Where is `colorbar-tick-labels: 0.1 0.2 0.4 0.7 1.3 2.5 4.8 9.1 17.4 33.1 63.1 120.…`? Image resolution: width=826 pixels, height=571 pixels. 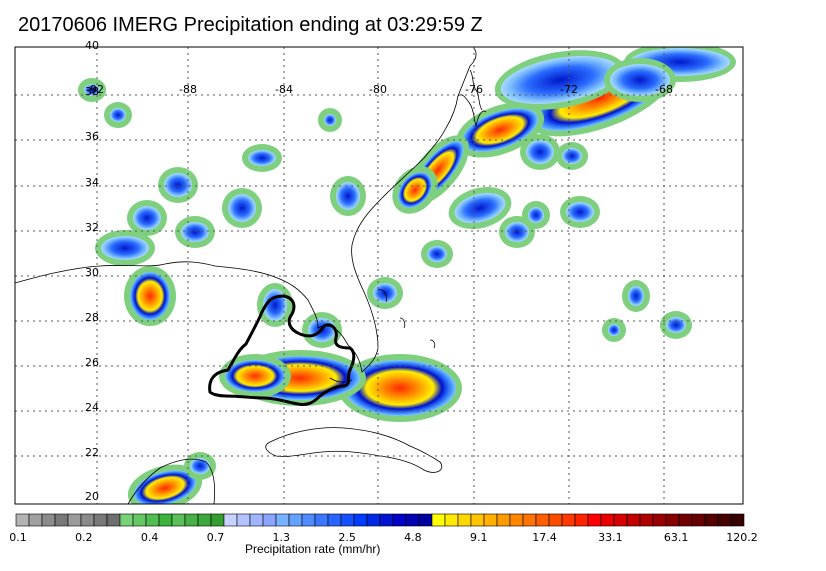 colorbar-tick-labels: 0.1 0.2 0.4 0.7 1.3 2.5 4.8 9.1 17.4 33.1 63.1 120.… is located at coordinates (383, 537).